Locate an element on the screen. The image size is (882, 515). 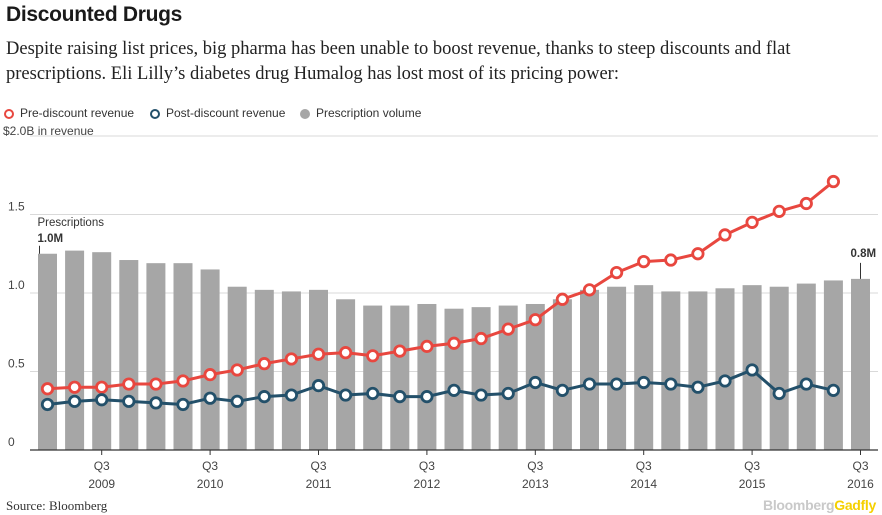
legend-label-post-discount: Post-discount revenue is located at coordinates (226, 113).